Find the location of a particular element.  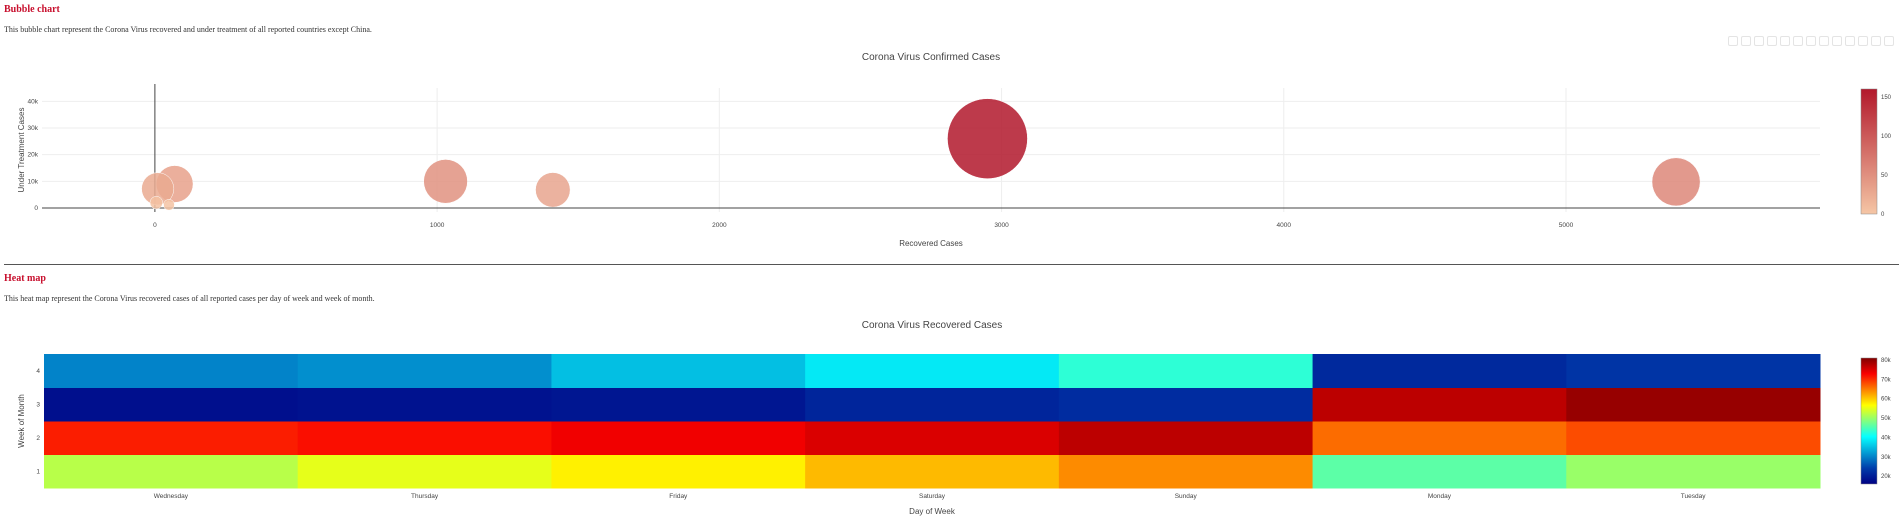

heat-map-y-tick-label: 1 is located at coordinates (38, 471).